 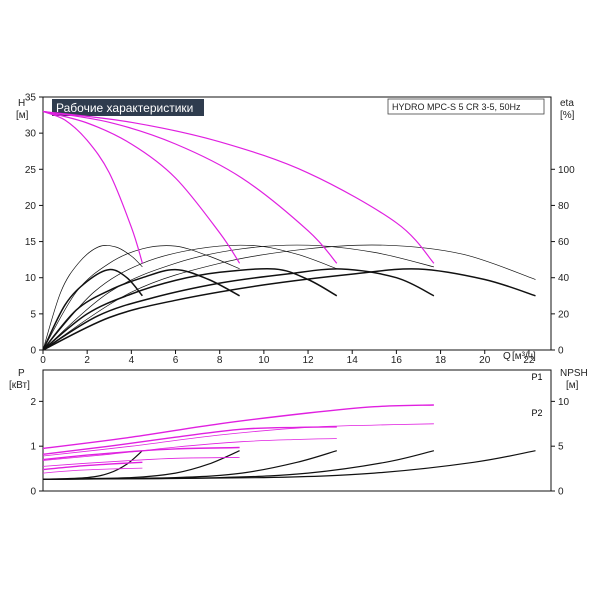 What do you see at coordinates (567, 103) in the screenshot?
I see `eta-axis-label: eta` at bounding box center [567, 103].